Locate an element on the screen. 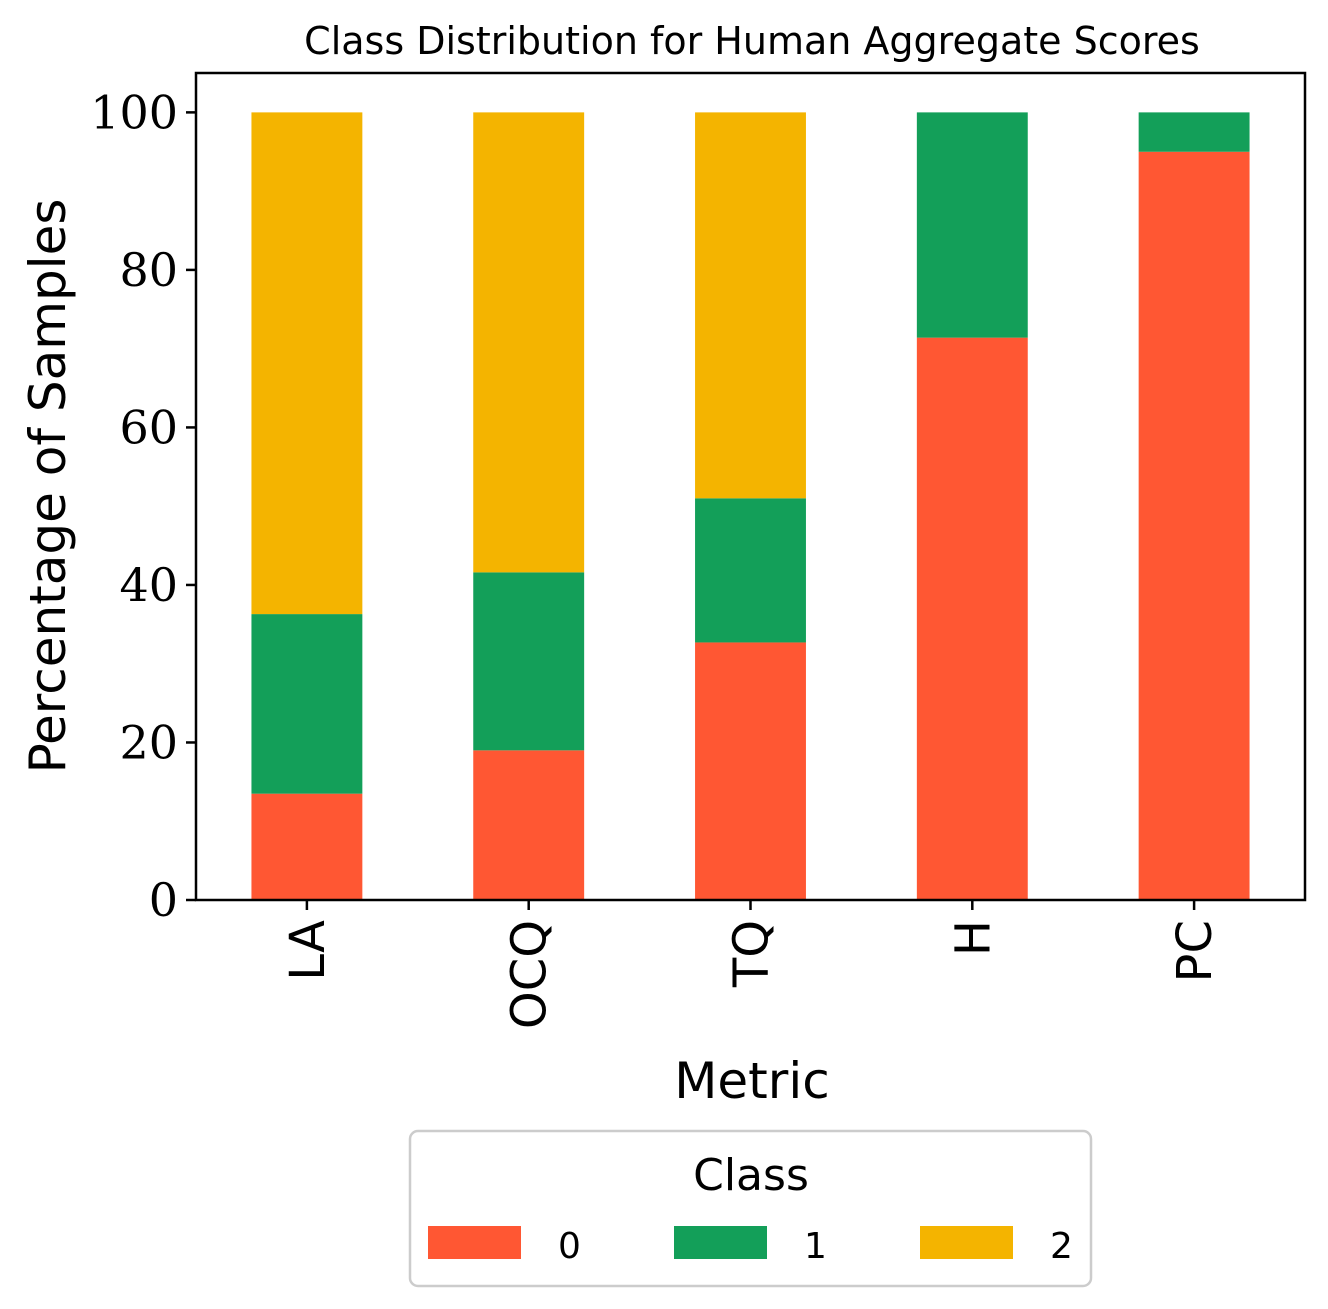 Image resolution: width=1328 pixels, height=1309 pixels. y-axis-title: Percentage of Samples is located at coordinates (48, 486).